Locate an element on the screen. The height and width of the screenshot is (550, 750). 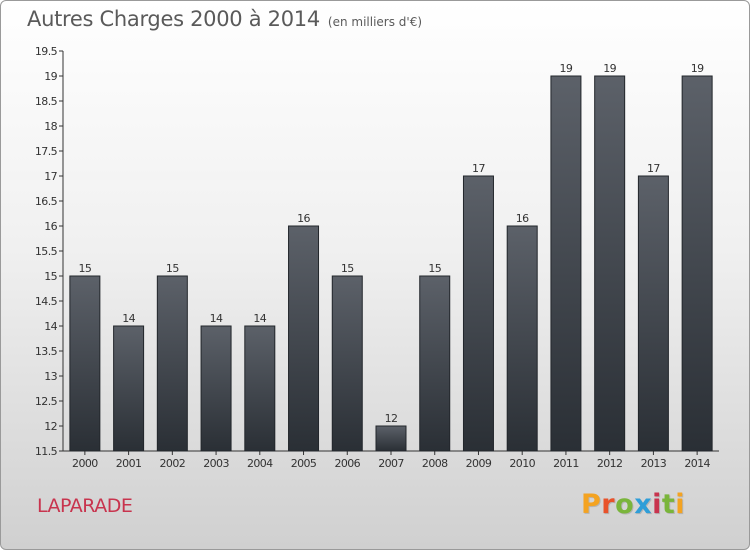
logo-letter: t is located at coordinates (668, 504).